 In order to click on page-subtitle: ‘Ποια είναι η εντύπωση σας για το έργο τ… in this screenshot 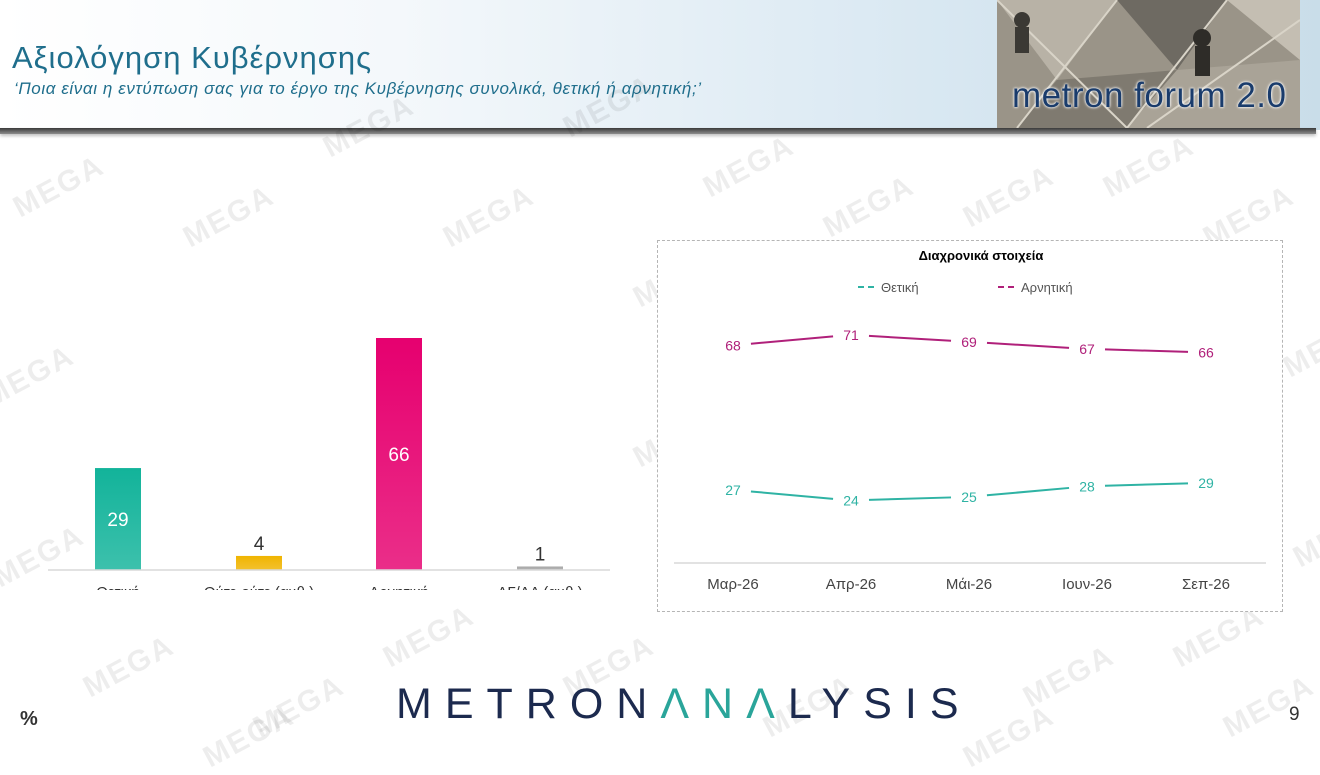, I will do `click(358, 88)`.